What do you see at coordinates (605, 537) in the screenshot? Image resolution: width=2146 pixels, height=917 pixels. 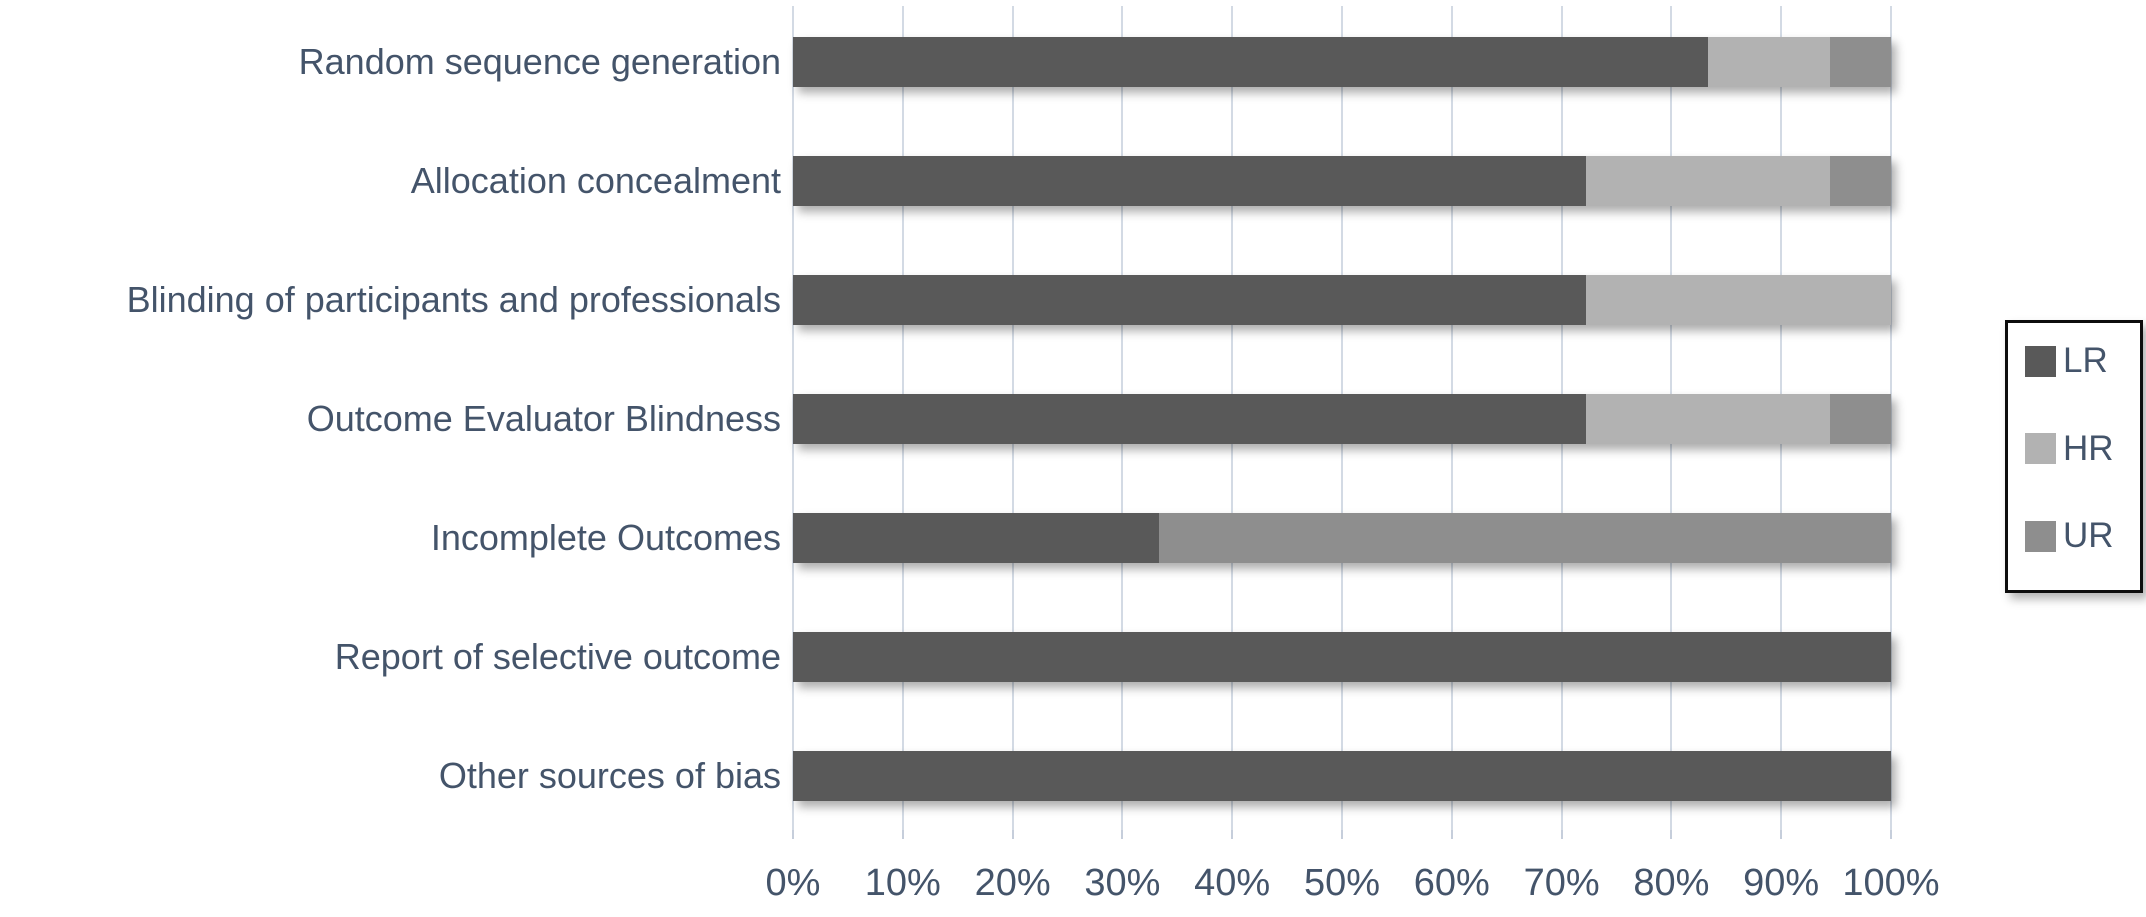 I see `category-label: Incomplete Outcomes` at bounding box center [605, 537].